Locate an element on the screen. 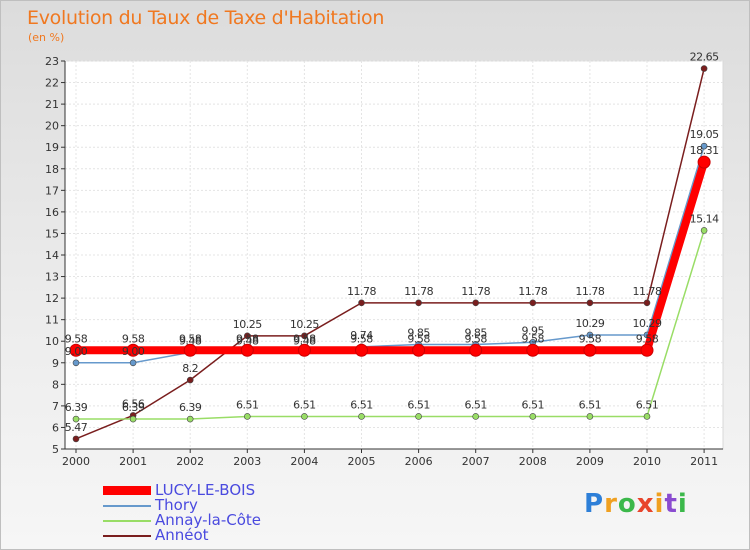 Image resolution: width=750 pixels, height=550 pixels. y-tick-label: 16 is located at coordinates (52, 212).